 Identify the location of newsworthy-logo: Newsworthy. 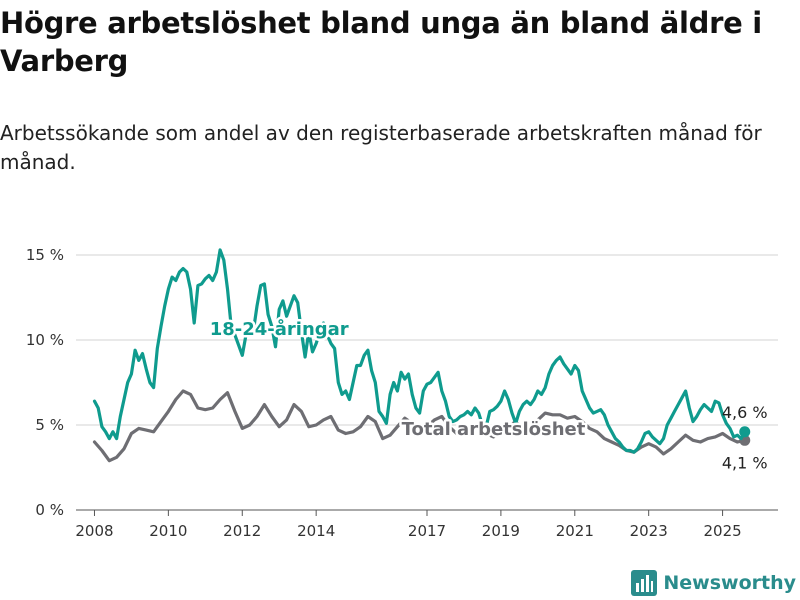
(713, 583).